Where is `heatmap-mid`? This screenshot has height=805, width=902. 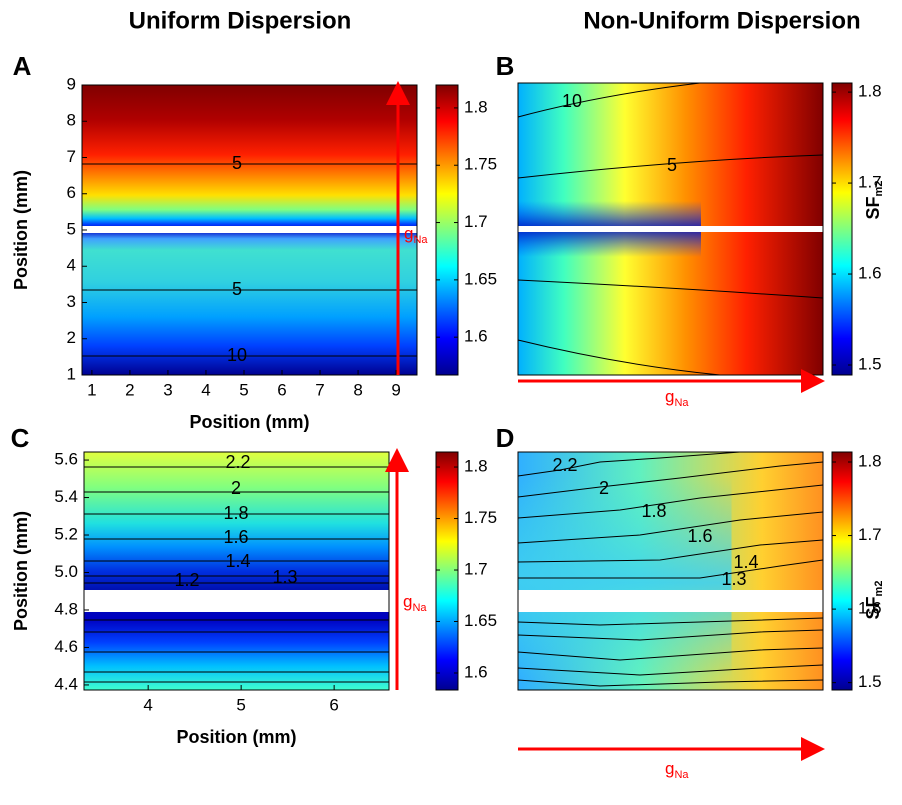 heatmap-mid is located at coordinates (625, 571).